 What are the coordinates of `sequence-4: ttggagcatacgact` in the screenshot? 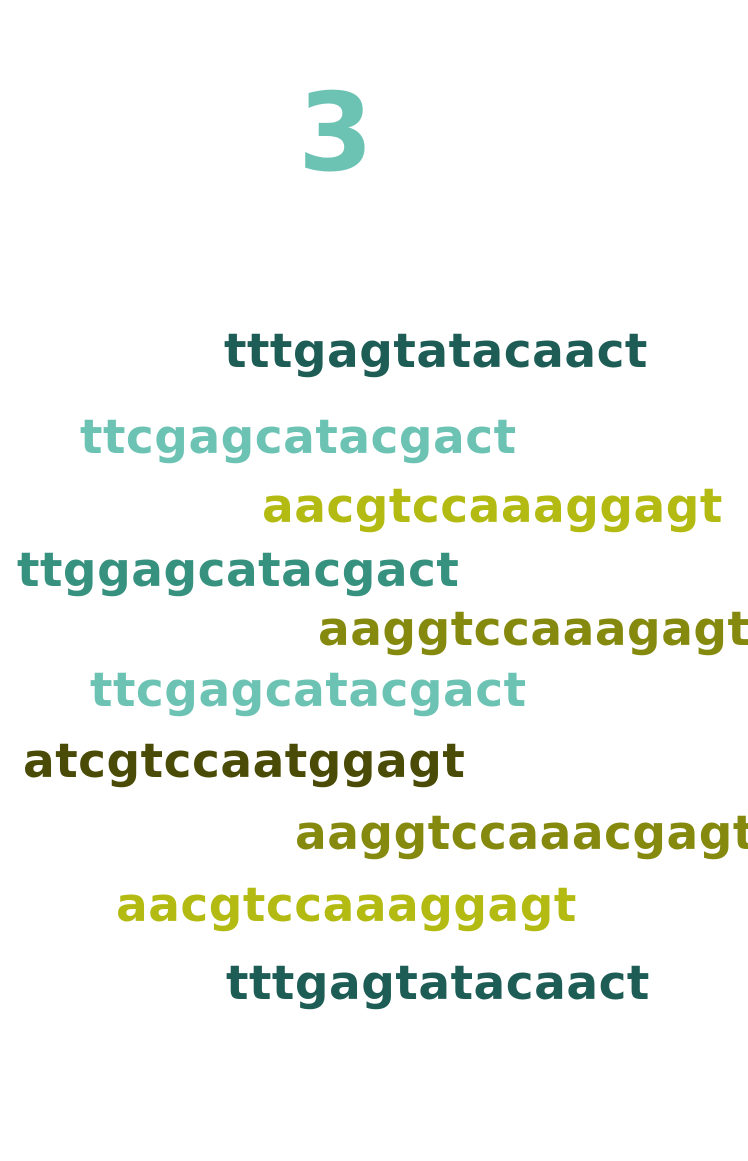 It's located at (238, 570).